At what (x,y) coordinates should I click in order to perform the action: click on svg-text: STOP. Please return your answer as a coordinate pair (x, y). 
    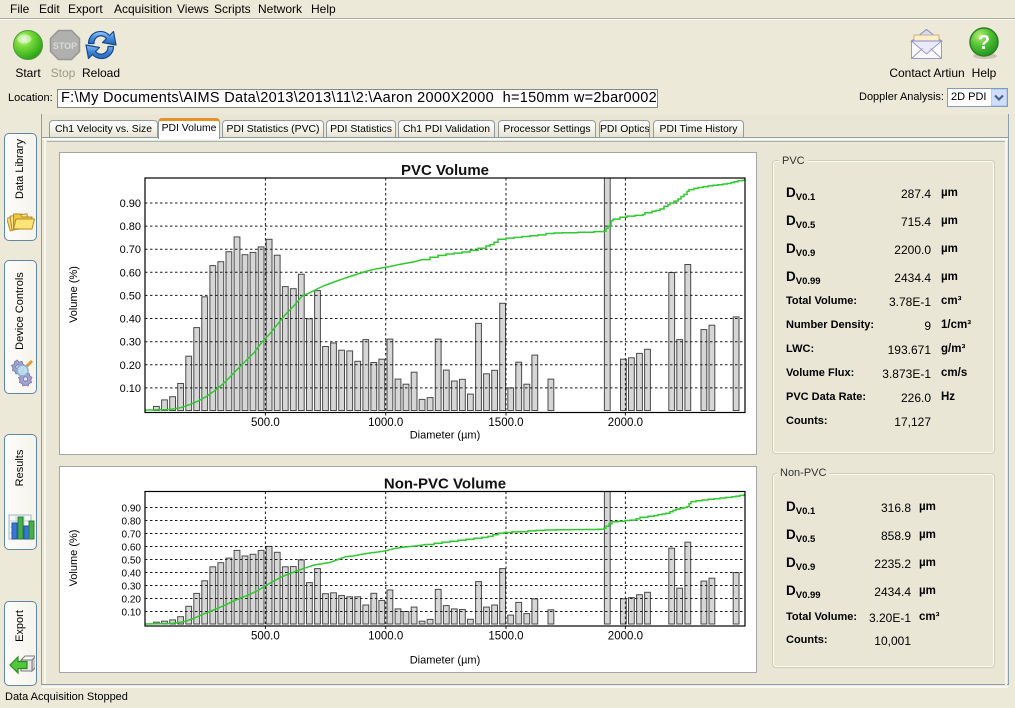
    Looking at the image, I should click on (65, 46).